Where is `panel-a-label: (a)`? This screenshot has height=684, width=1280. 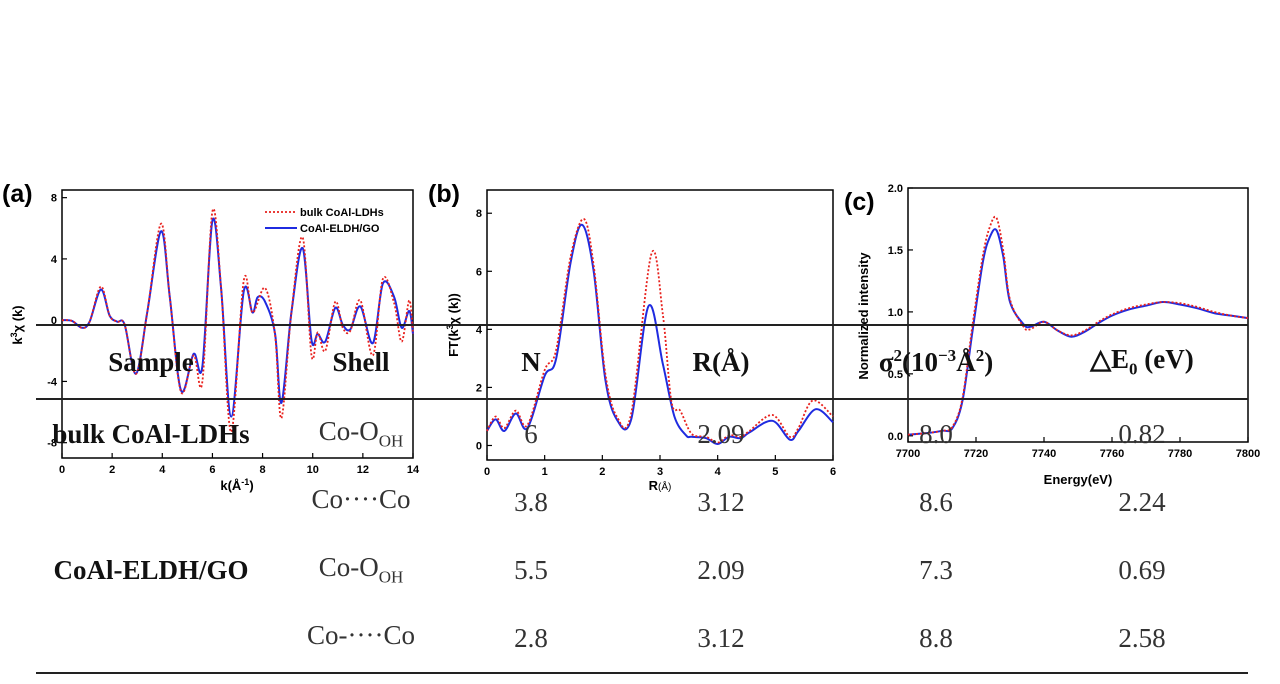
panel-a-label: (a) is located at coordinates (17, 194).